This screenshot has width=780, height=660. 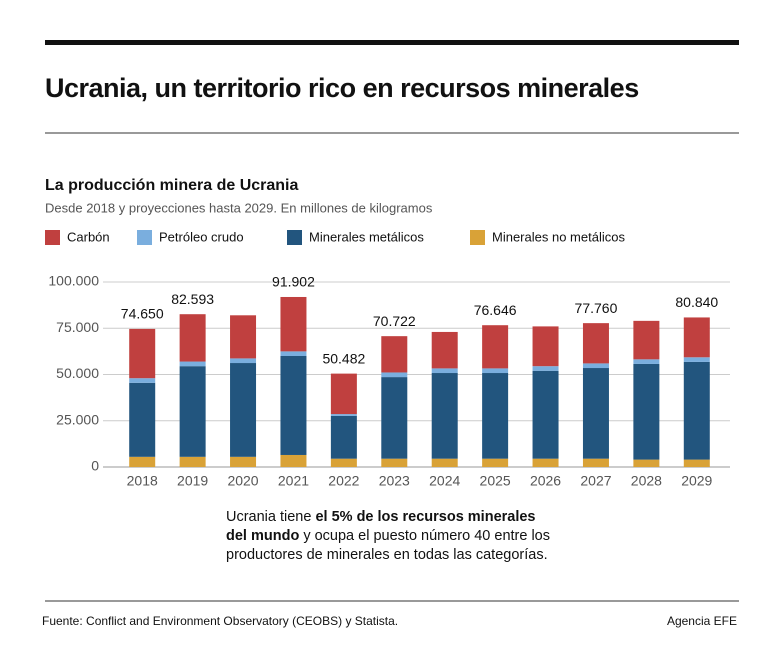 I want to click on total-label: 50.482, so click(x=343, y=358).